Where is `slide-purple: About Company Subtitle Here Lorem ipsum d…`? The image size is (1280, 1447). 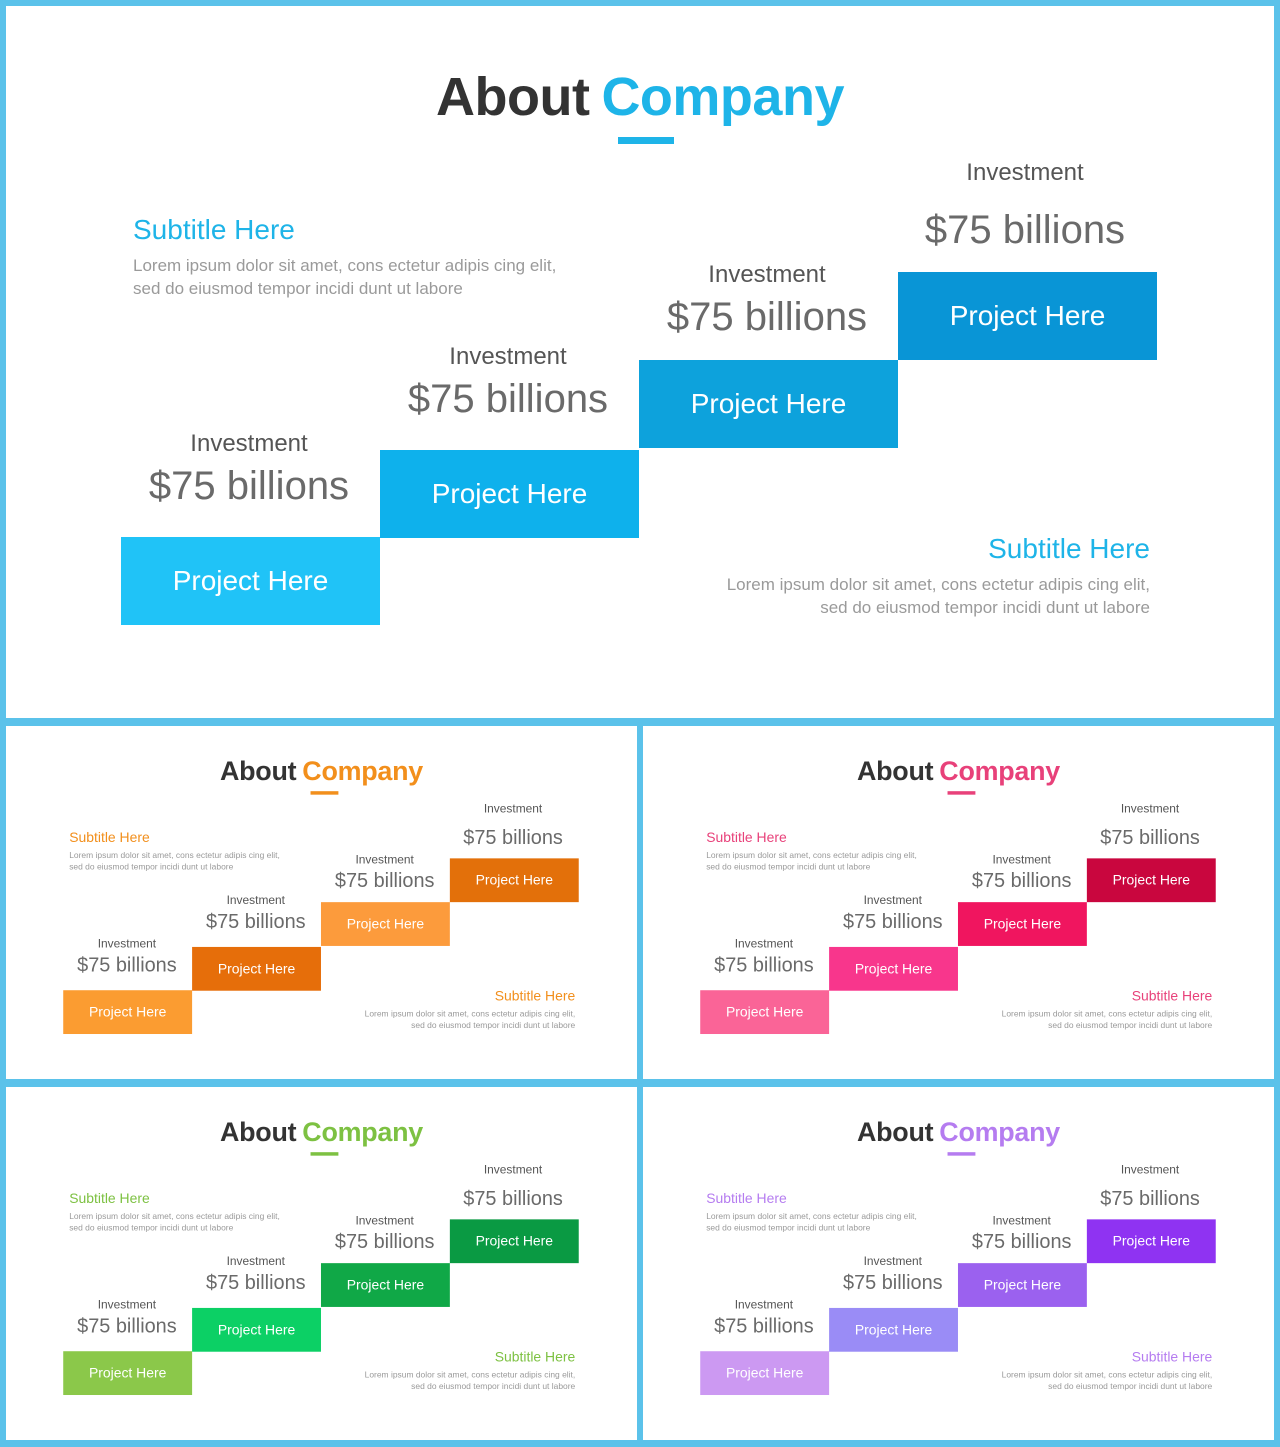
slide-purple: About Company Subtitle Here Lorem ipsum d… is located at coordinates (958, 1263).